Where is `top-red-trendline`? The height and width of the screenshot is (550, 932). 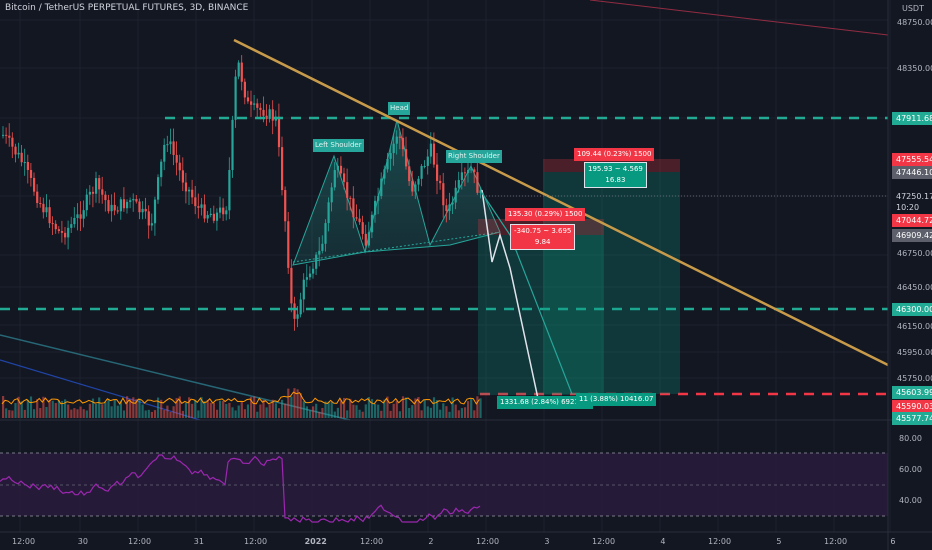
top-red-trendline is located at coordinates (739, 18).